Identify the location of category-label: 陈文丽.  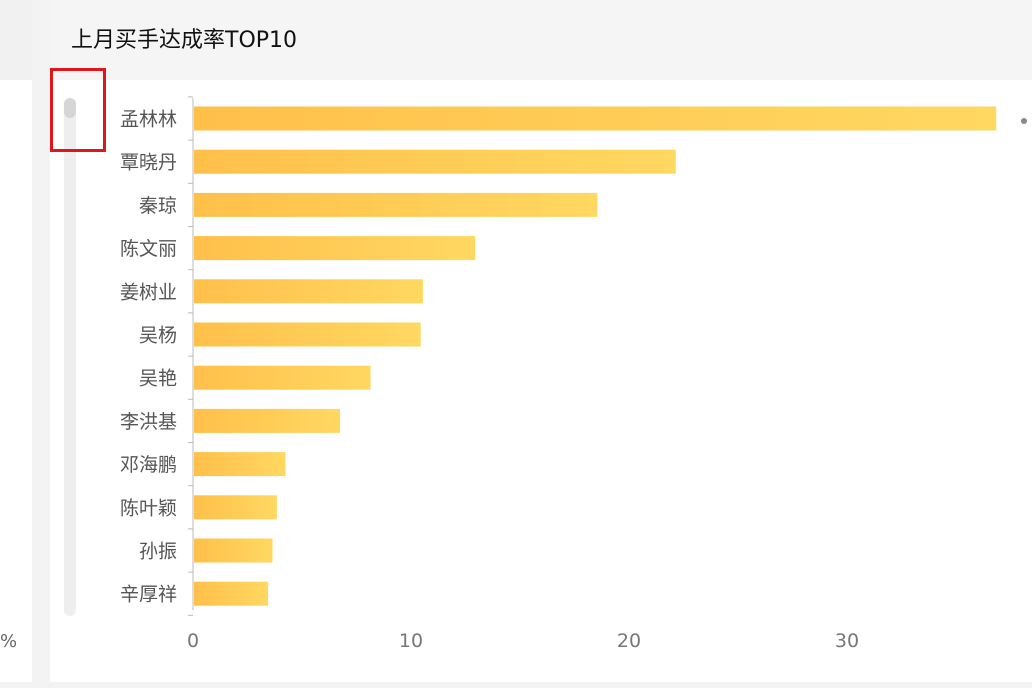
(148, 249).